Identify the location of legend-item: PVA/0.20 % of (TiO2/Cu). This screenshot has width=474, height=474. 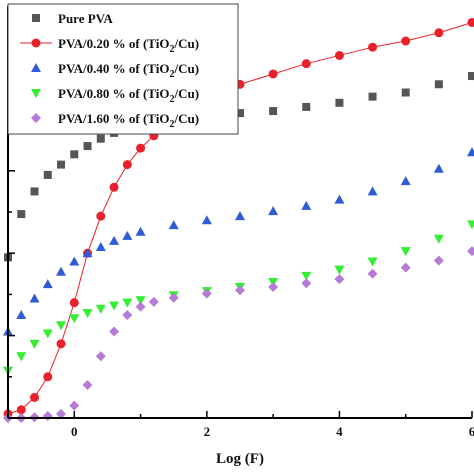
(109, 45).